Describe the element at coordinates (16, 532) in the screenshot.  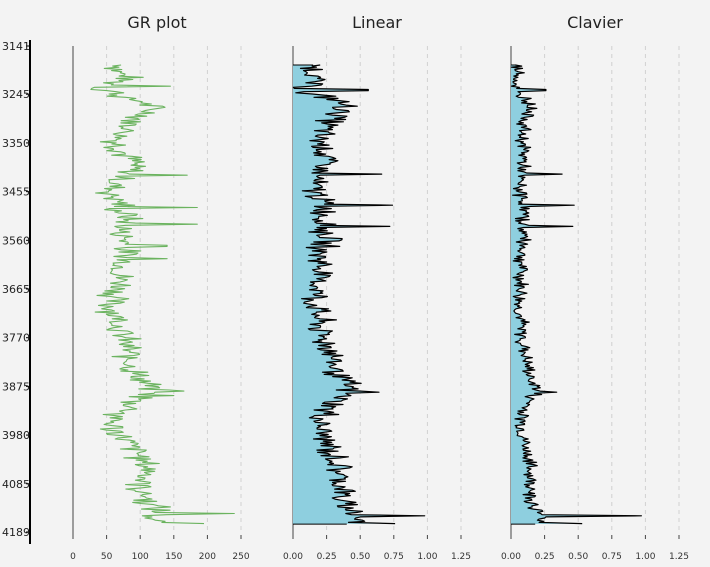
I see `depth-tick-label: 4189` at that location.